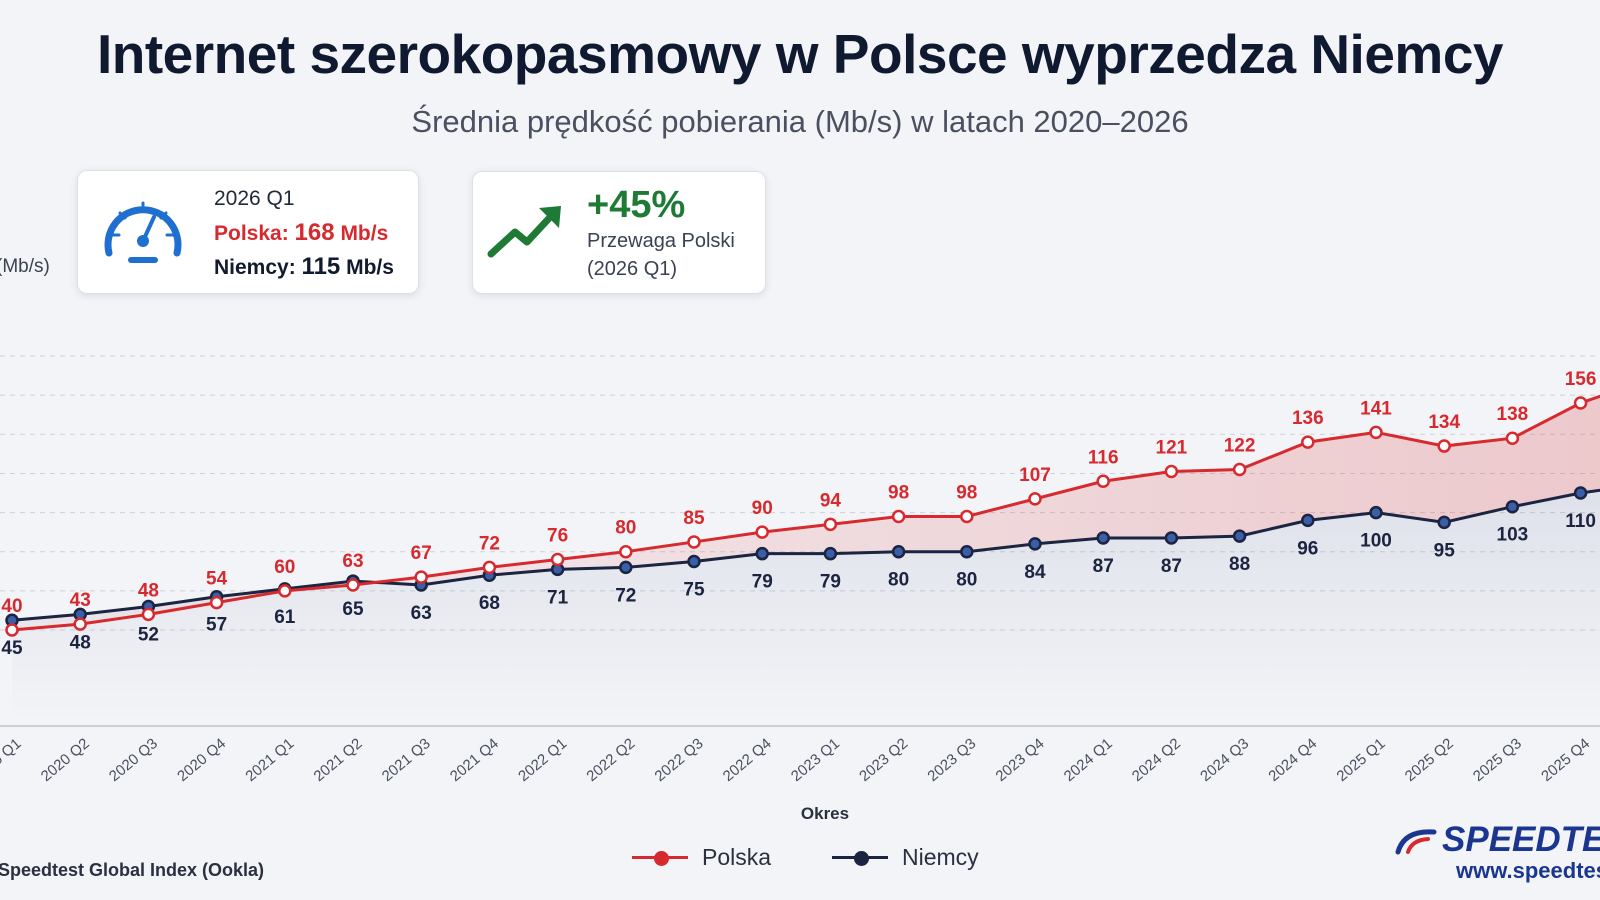  Describe the element at coordinates (679, 760) in the screenshot. I see `x-tick-label: 2022 Q3` at that location.